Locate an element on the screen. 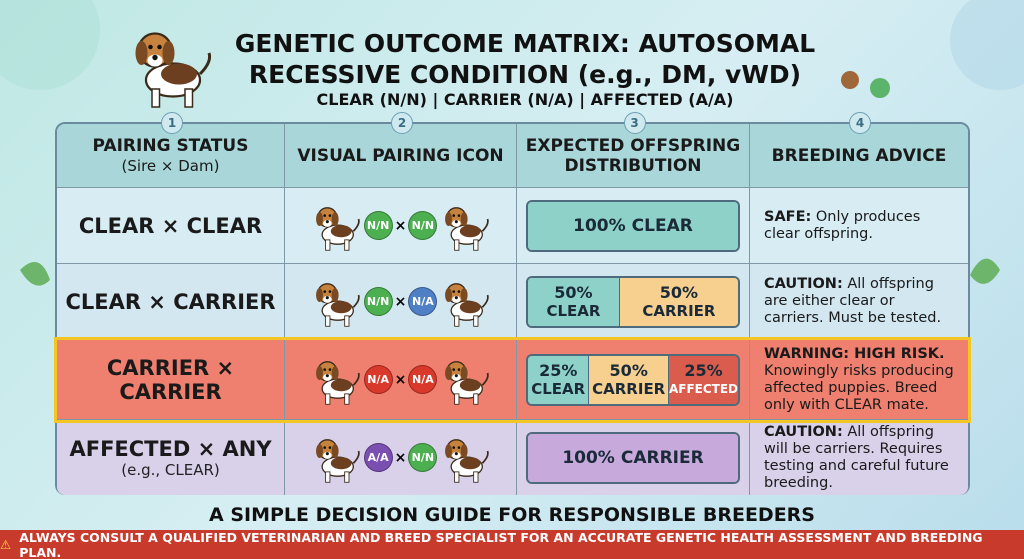 This screenshot has height=559, width=1024. pairing-status: CLEAR × CLEAR is located at coordinates (170, 225).